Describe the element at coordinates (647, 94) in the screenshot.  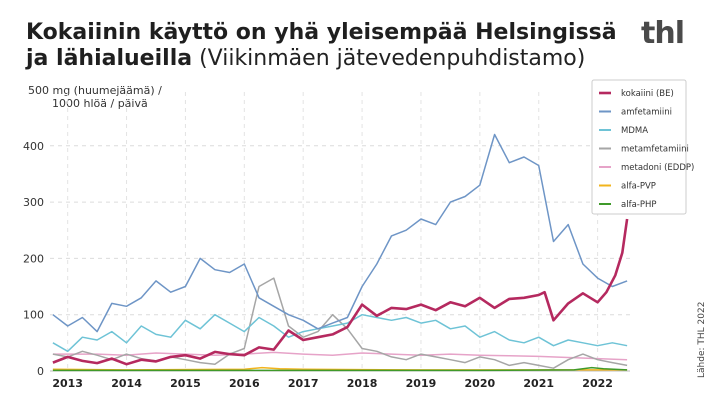
I see `legend-label-kokaiini: kokaiini (BE)` at that location.